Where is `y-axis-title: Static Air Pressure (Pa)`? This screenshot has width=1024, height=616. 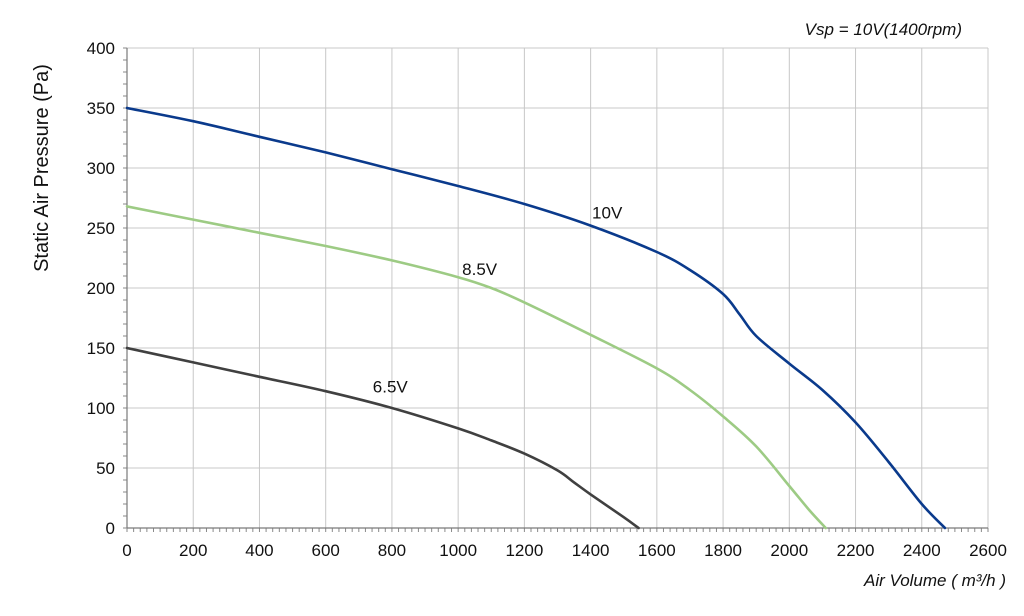 y-axis-title: Static Air Pressure (Pa) is located at coordinates (42, 168).